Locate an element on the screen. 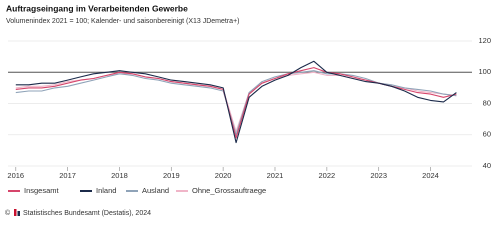  x-tick-label: 2017 is located at coordinates (67, 175).